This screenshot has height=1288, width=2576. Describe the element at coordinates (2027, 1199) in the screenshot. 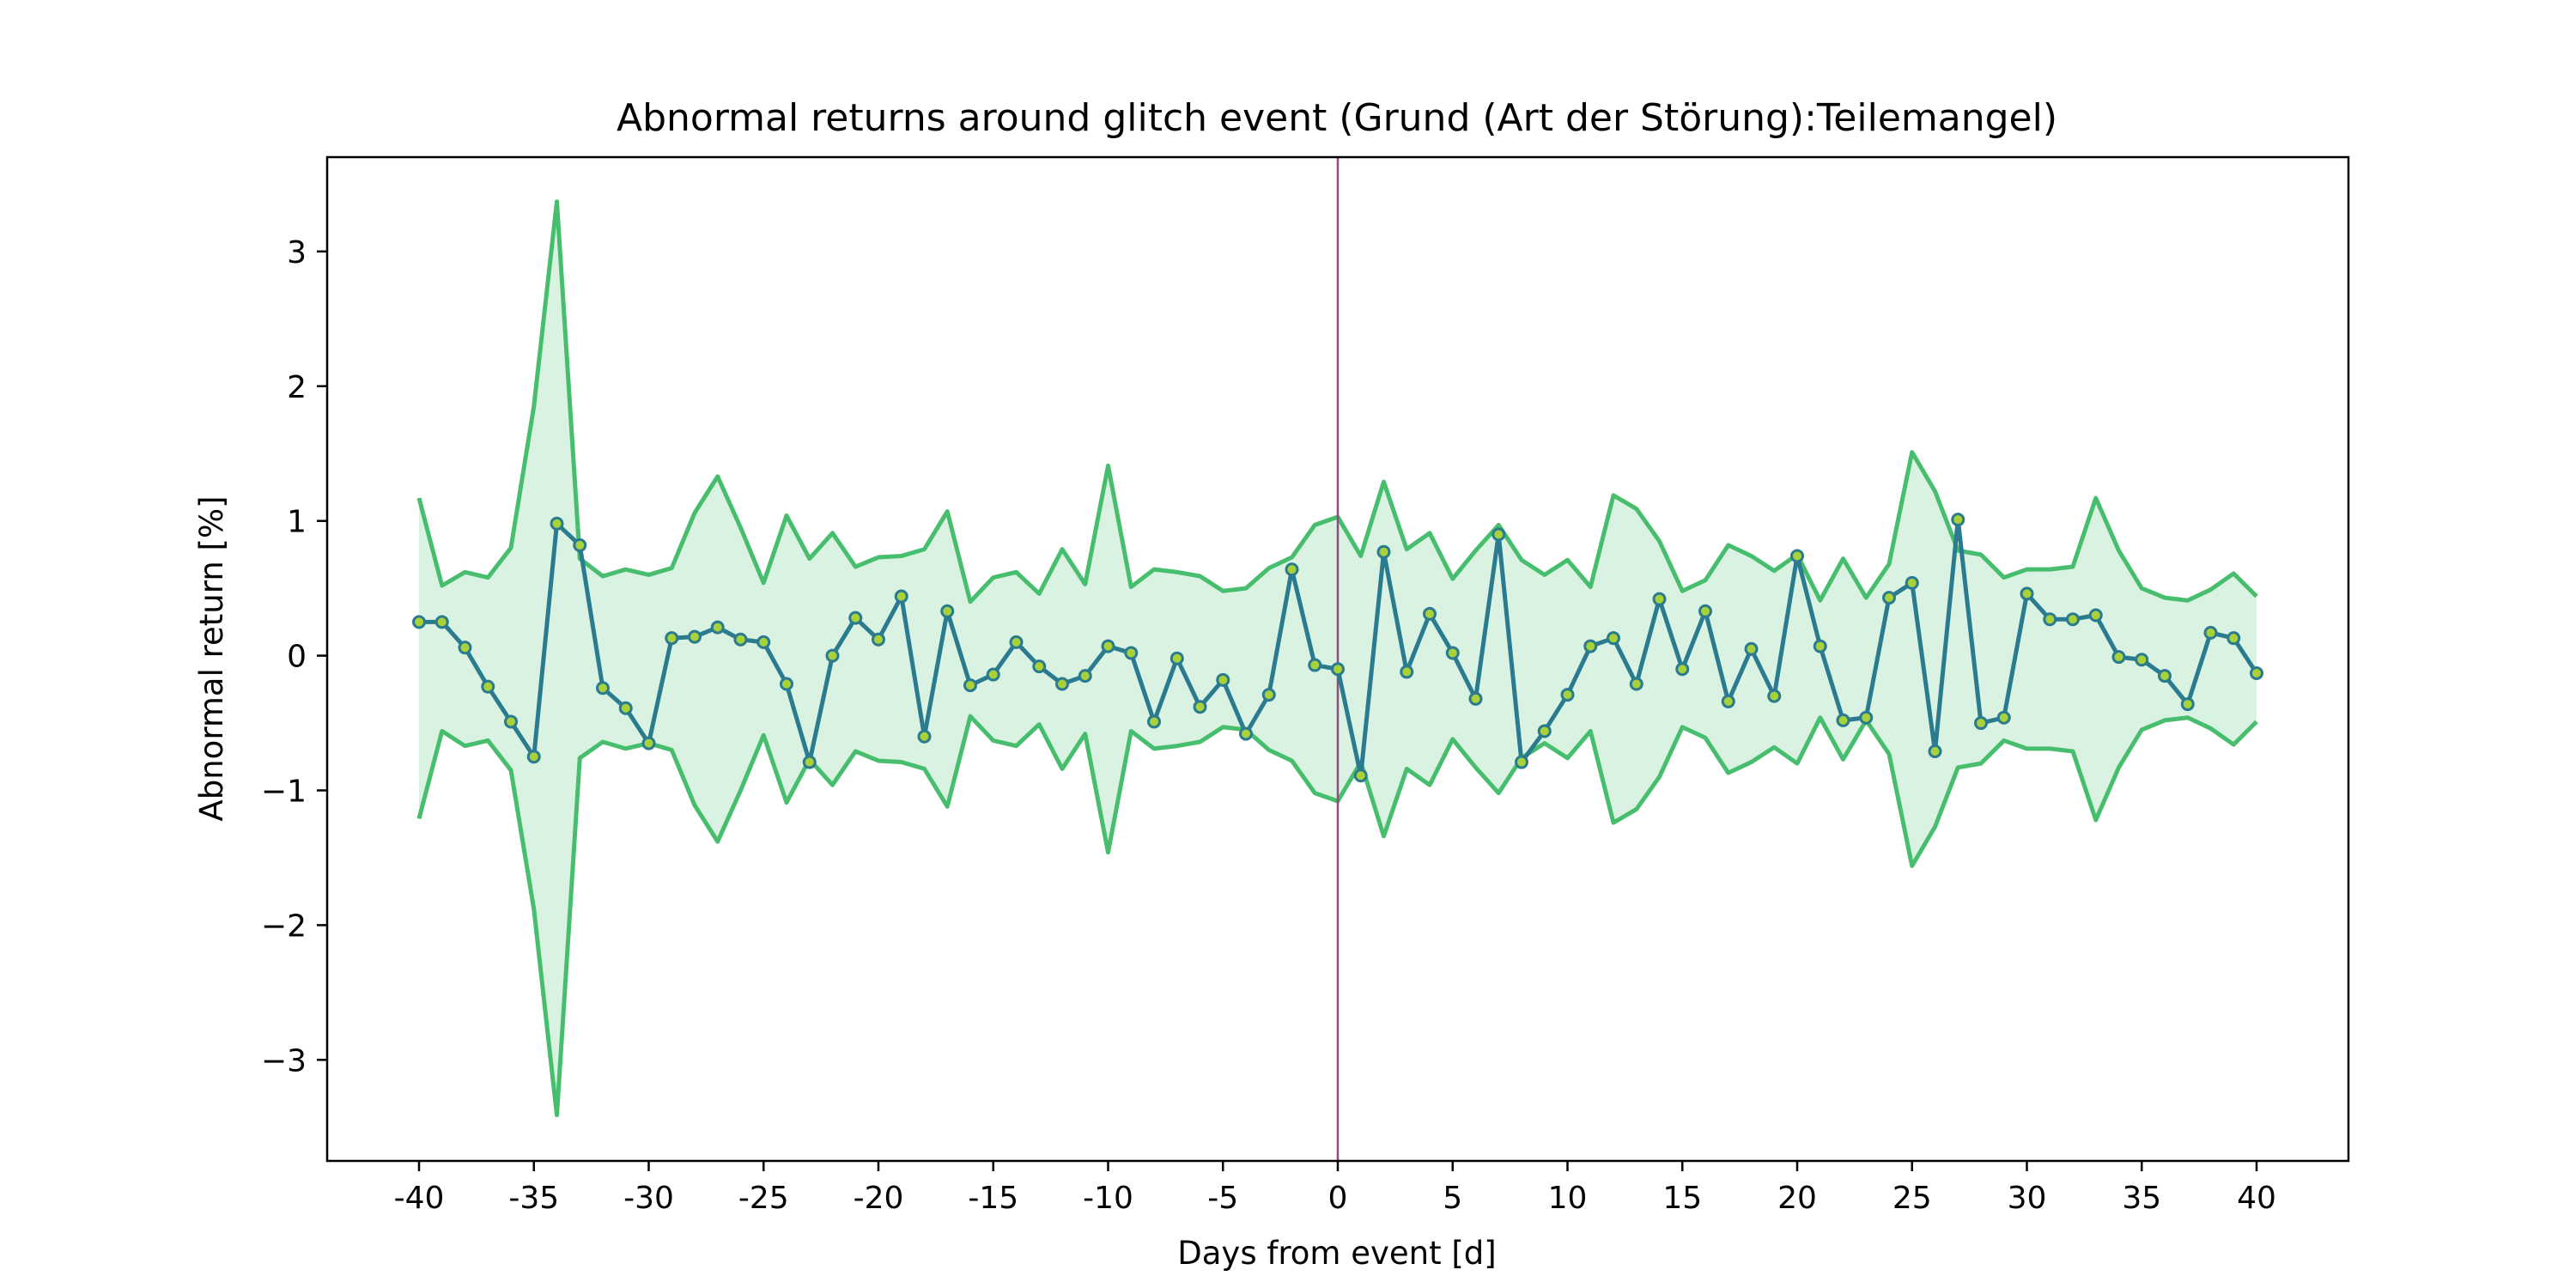

I see `x-tick-label: 30` at that location.